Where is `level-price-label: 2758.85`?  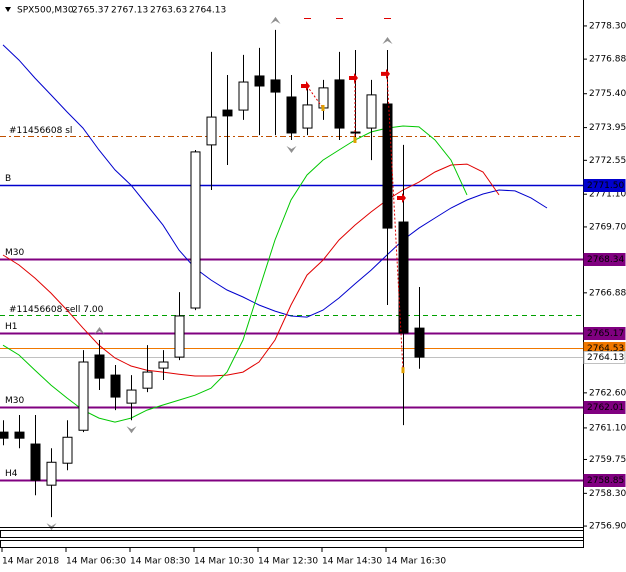 level-price-label: 2758.85 is located at coordinates (605, 481).